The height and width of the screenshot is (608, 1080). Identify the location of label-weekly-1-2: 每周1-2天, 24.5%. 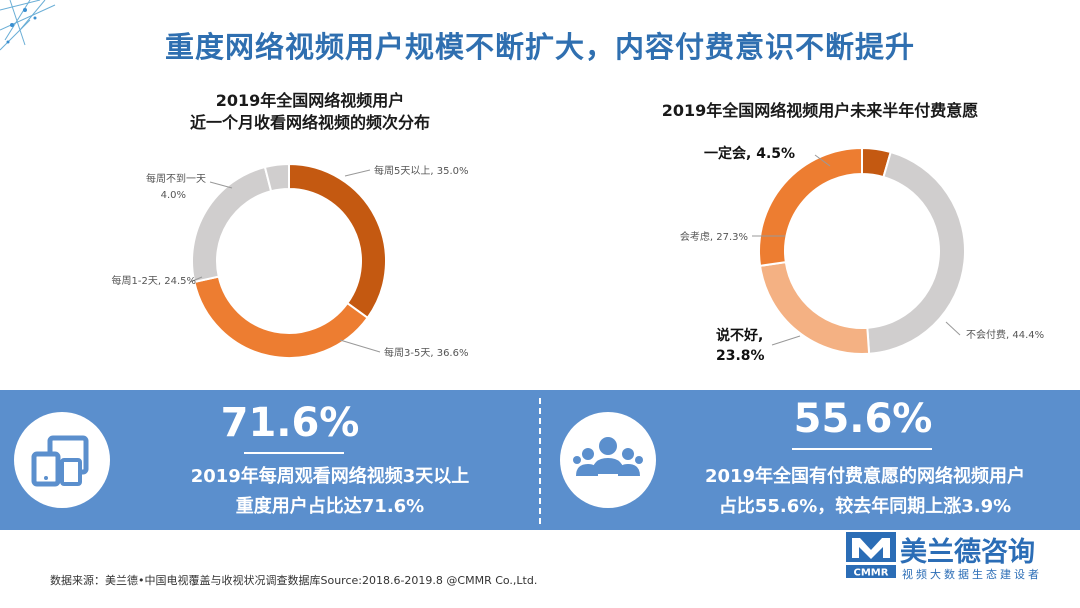
(154, 280).